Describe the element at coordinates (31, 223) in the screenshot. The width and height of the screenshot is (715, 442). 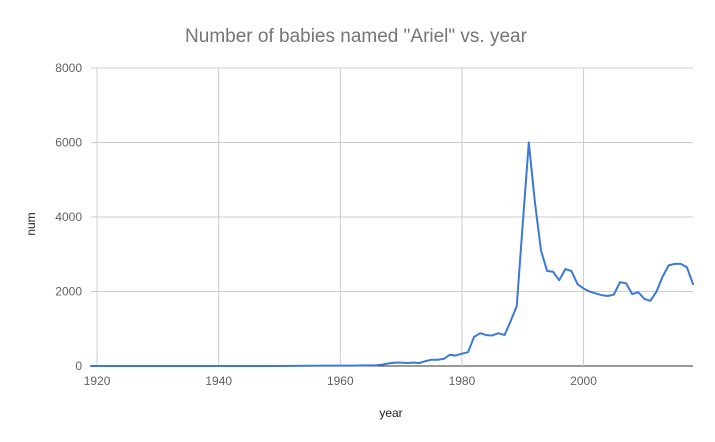
I see `y-axis-label: num` at that location.